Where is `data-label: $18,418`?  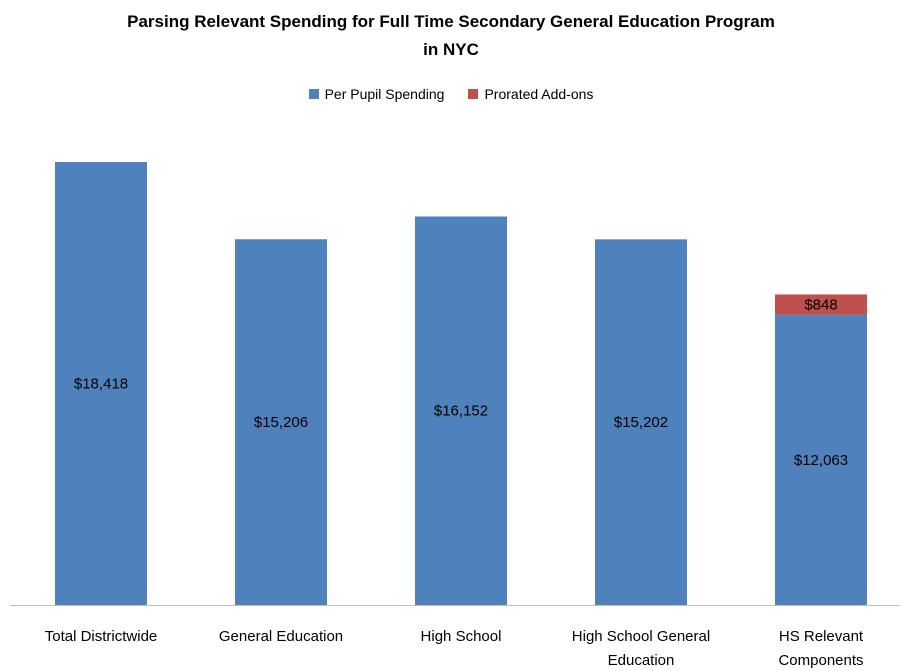 data-label: $18,418 is located at coordinates (101, 383).